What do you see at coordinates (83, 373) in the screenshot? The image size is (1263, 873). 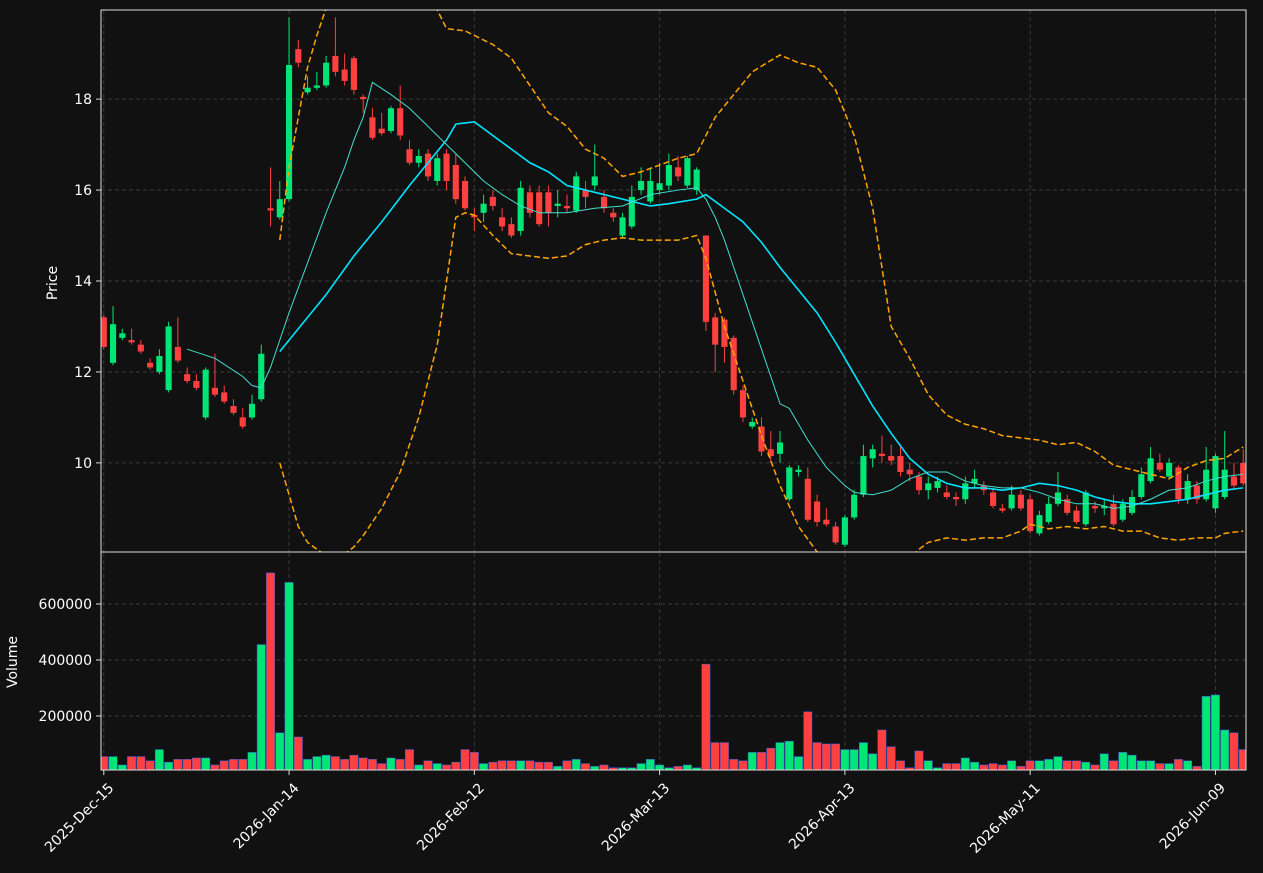 I see `y-tick-label: 12` at bounding box center [83, 373].